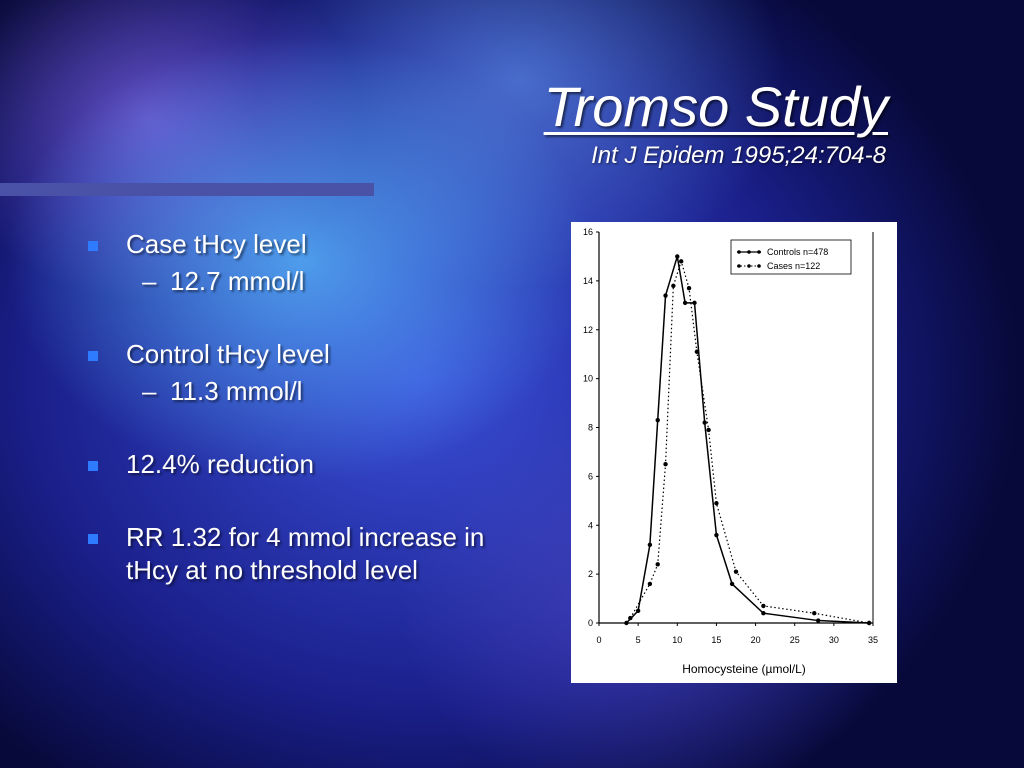 Image resolution: width=1024 pixels, height=768 pixels. Describe the element at coordinates (588, 232) in the screenshot. I see `y-tick-label: 16` at that location.